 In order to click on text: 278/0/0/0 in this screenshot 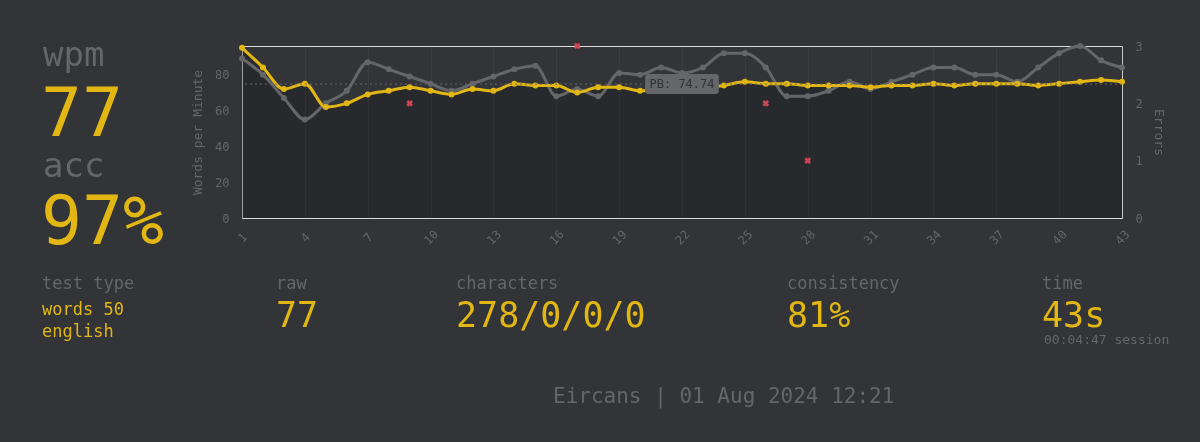, I will do `click(551, 315)`.